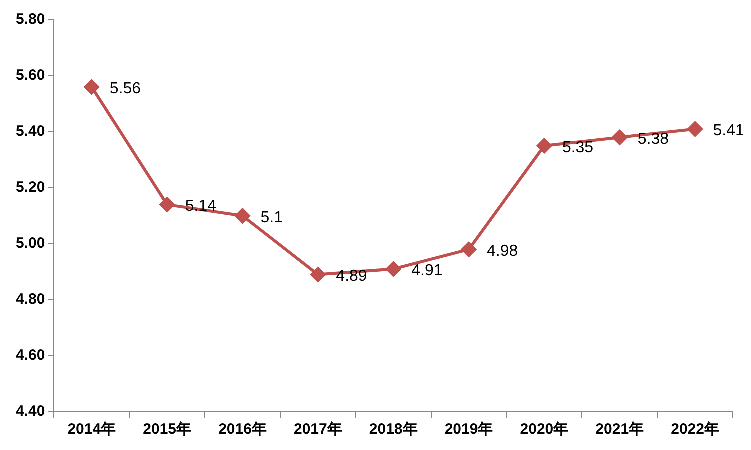  Describe the element at coordinates (31, 131) in the screenshot. I see `y-tick-label: 5.40` at that location.